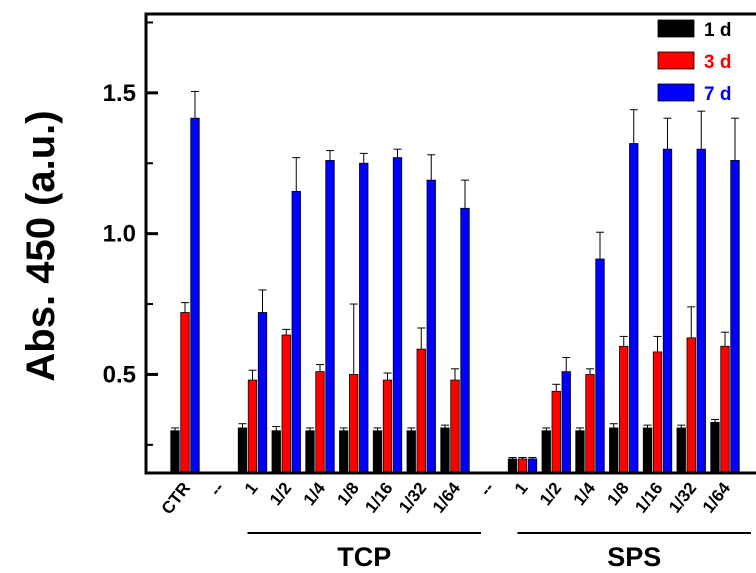  What do you see at coordinates (676, 92) in the screenshot?
I see `legend-swatch-7-d` at bounding box center [676, 92].